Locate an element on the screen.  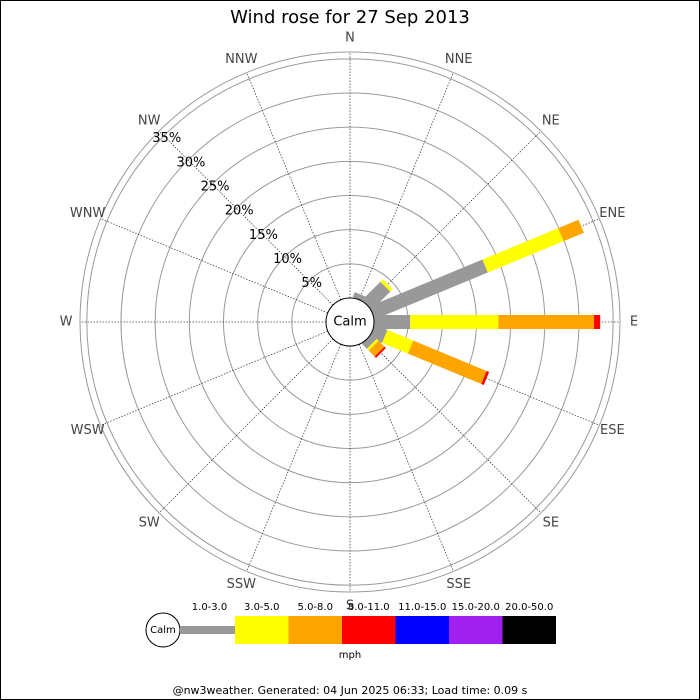
direction-label: E is located at coordinates (634, 322).